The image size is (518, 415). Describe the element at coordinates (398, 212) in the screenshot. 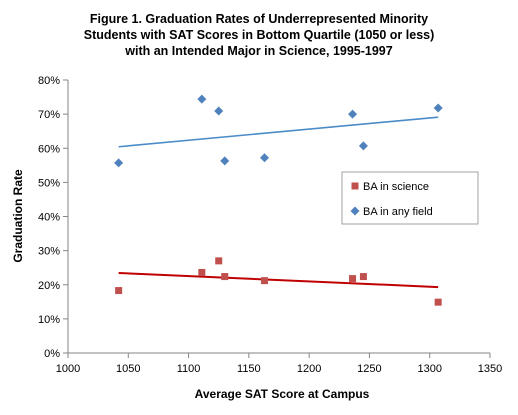

I see `legend-label-any-field: BA in any field` at that location.